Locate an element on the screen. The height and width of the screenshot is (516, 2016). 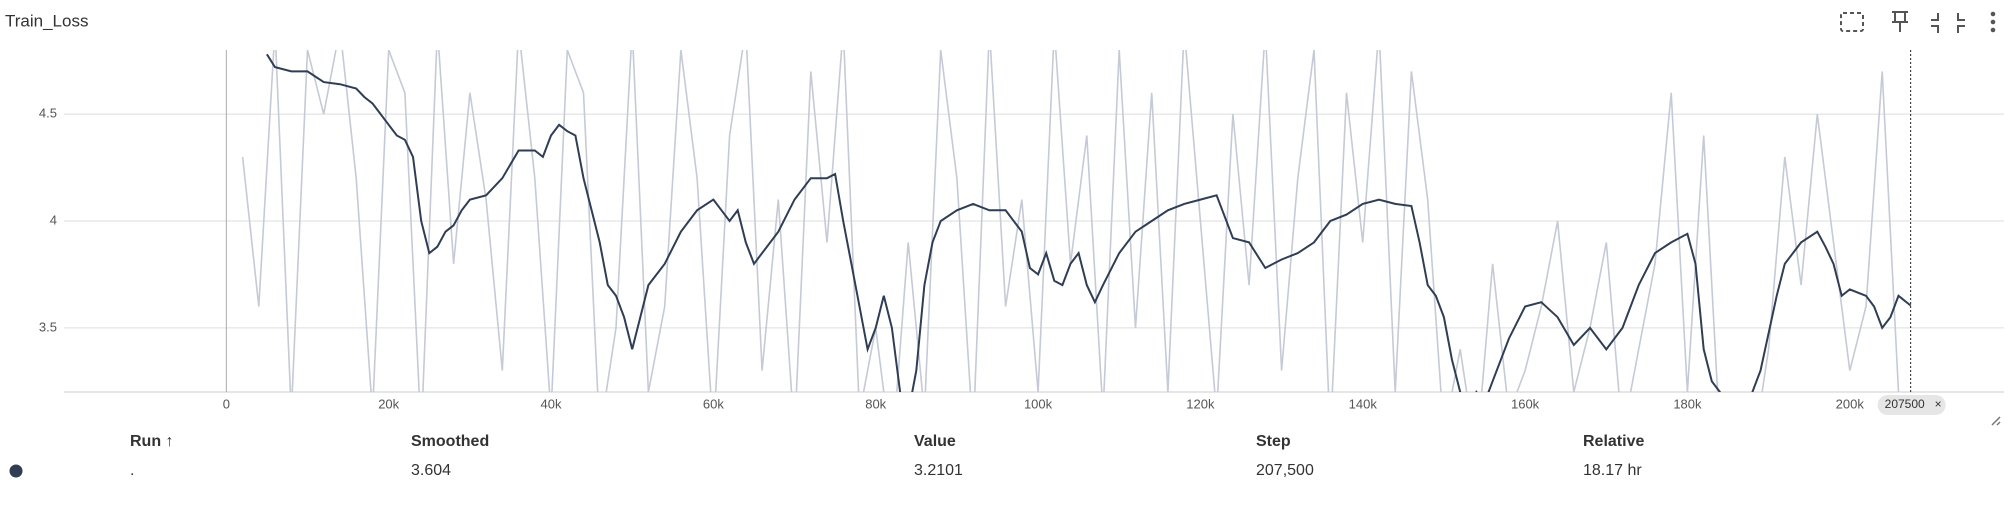
resize-handle is located at coordinates (1996, 421).